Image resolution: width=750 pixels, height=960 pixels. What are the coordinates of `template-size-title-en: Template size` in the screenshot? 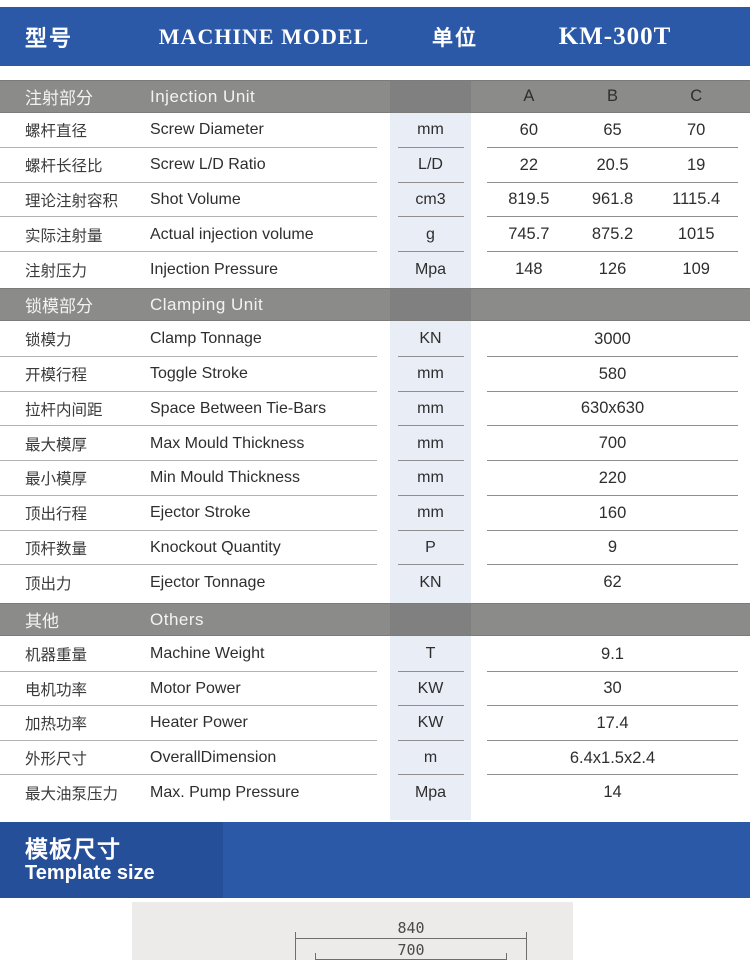 It's located at (90, 873).